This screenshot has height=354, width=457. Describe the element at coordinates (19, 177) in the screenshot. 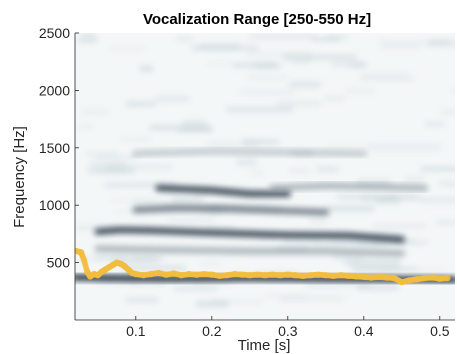

I see `y-axis-label: Frequency [Hz]` at that location.